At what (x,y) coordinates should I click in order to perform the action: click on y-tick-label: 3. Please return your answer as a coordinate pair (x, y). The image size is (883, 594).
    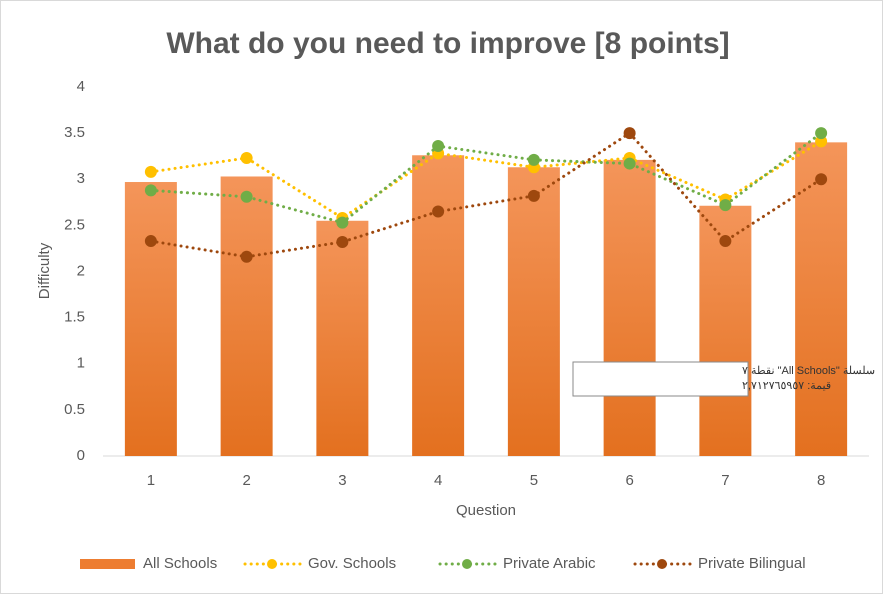
    Looking at the image, I should click on (81, 178).